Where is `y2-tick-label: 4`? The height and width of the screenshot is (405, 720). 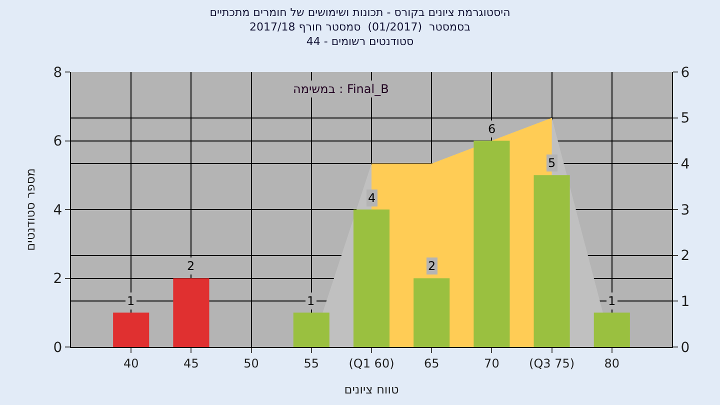 y2-tick-label: 4 is located at coordinates (685, 164).